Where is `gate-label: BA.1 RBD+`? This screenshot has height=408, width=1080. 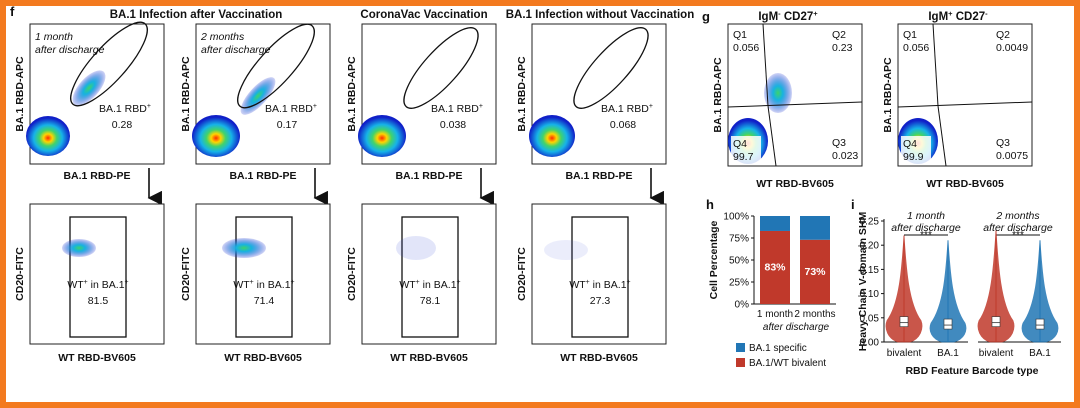 gate-label: BA.1 RBD+ is located at coordinates (291, 109).